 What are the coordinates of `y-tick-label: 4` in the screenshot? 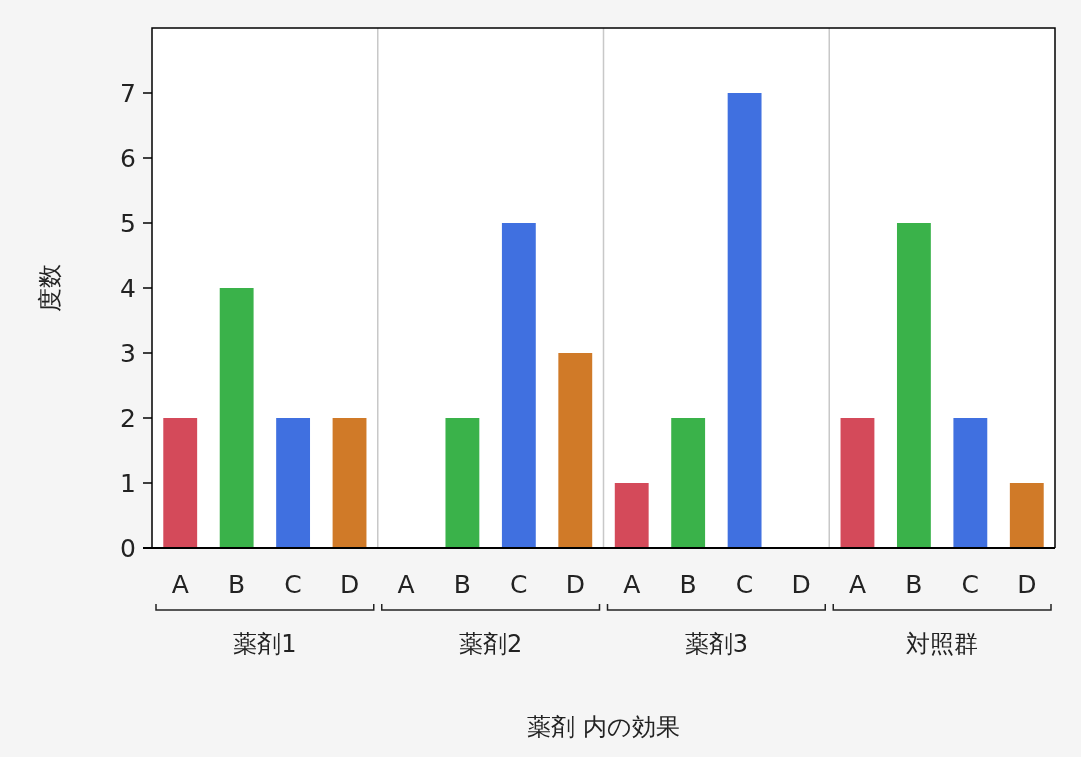 It's located at (128, 288).